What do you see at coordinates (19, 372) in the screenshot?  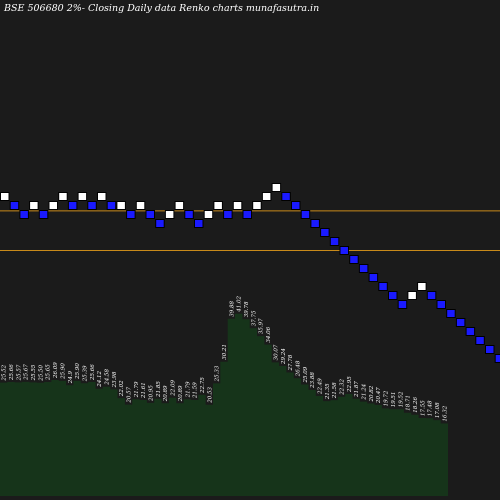 I see `volume-label: 25.57` at bounding box center [19, 372].